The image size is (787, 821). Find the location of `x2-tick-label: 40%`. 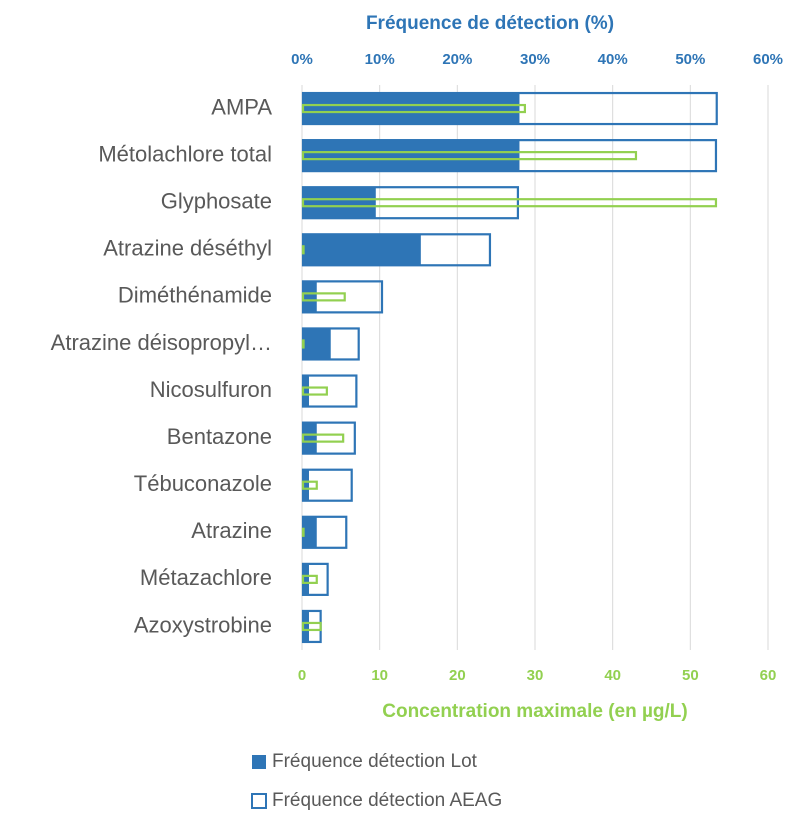

x2-tick-label: 40% is located at coordinates (613, 59).